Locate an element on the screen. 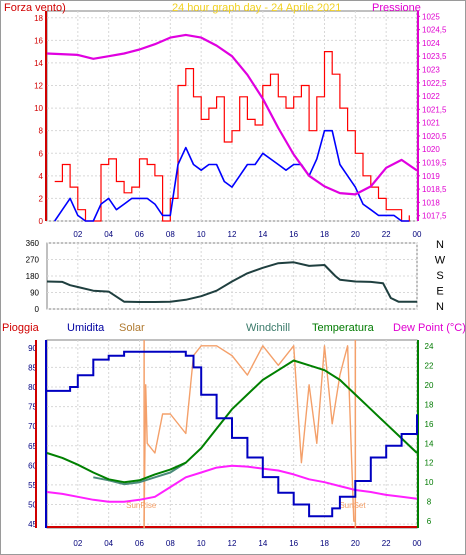 The image size is (466, 555). humidity-y-tick: 70 is located at coordinates (32, 426).